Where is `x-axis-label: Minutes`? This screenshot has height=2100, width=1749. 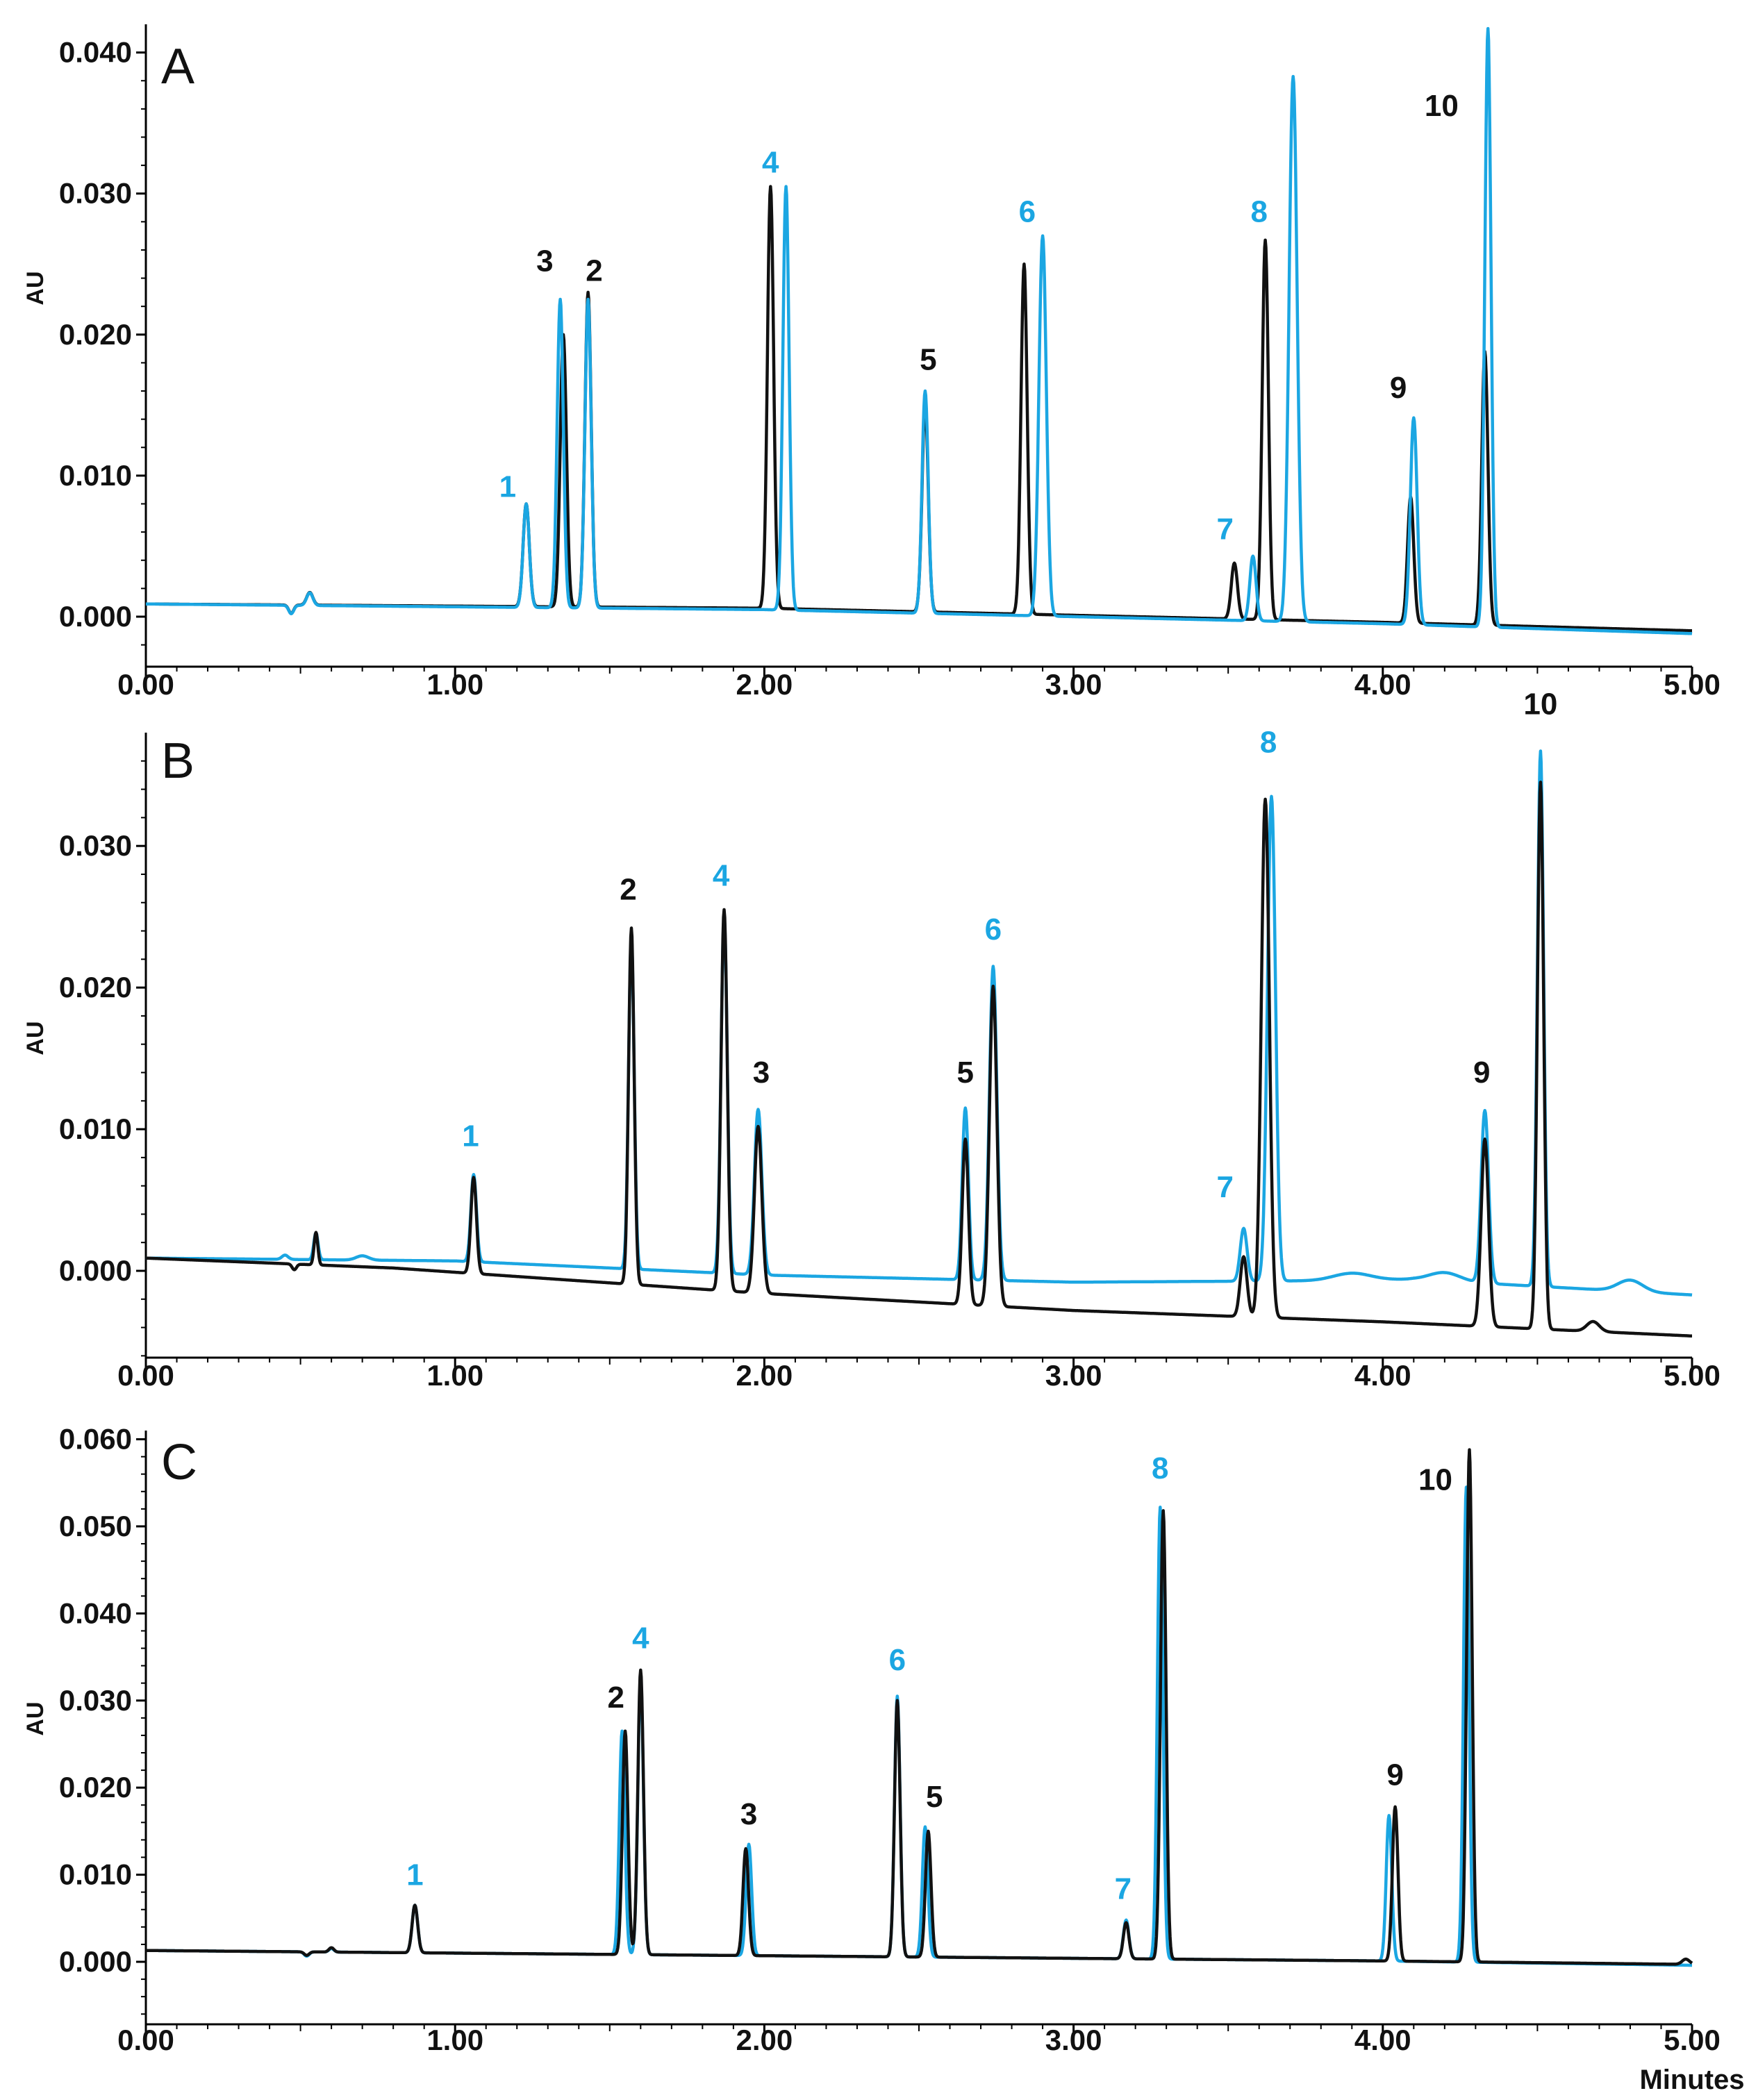 x-axis-label: Minutes is located at coordinates (1691, 2080).